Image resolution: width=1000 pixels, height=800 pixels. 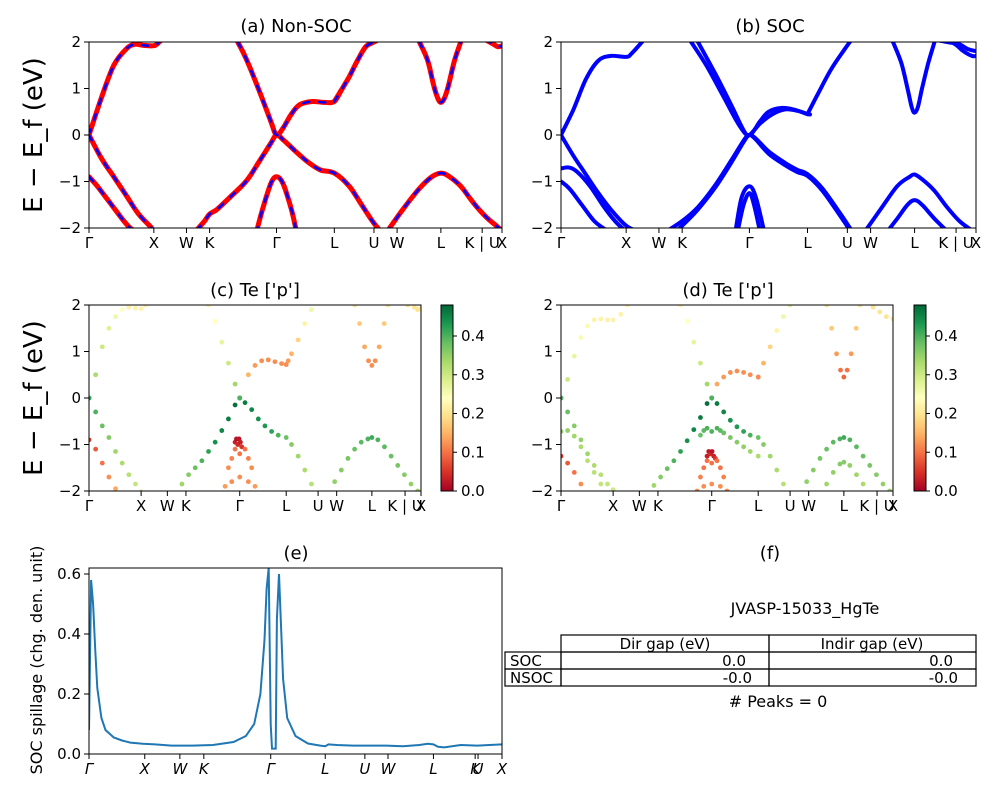 I want to click on colorbar-tick-label: 0.4, so click(x=473, y=336).